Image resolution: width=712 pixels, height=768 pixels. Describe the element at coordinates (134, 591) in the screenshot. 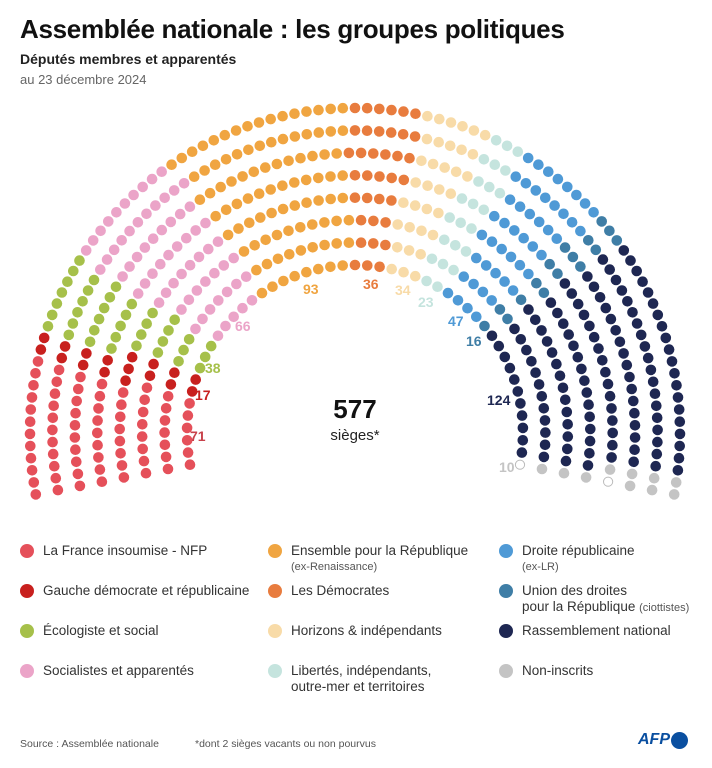

I see `legend-item: Gauche démocrate et républicaine` at that location.